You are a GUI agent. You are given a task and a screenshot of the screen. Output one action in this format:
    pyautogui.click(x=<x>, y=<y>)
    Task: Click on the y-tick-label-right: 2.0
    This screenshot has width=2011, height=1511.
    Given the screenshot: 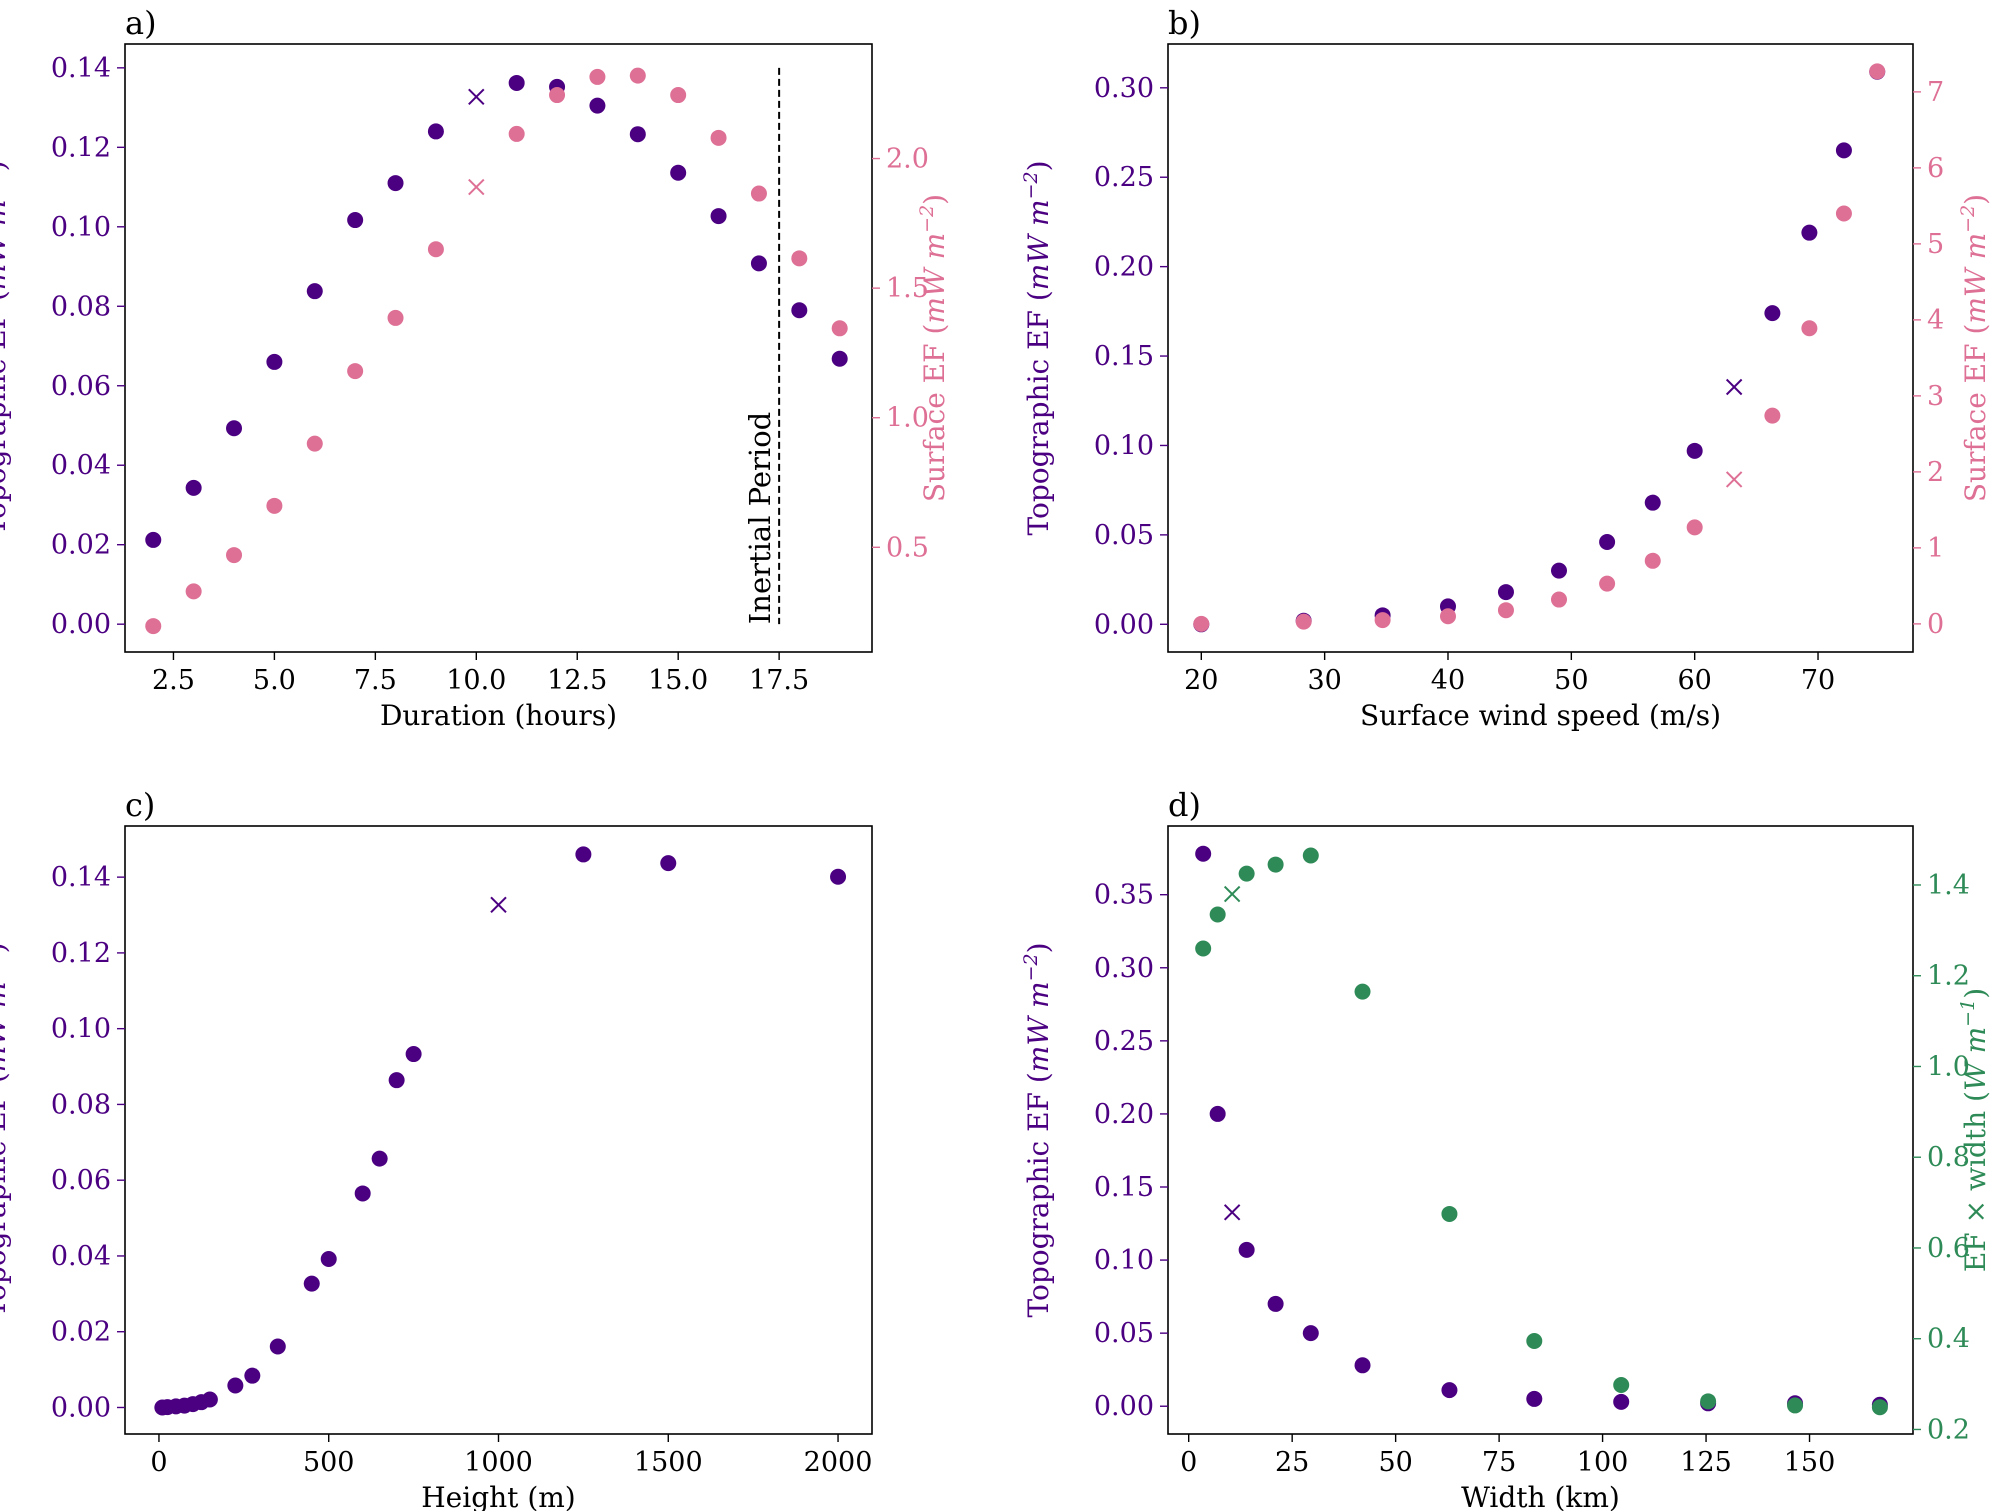 What is the action you would take?
    pyautogui.click(x=907, y=159)
    